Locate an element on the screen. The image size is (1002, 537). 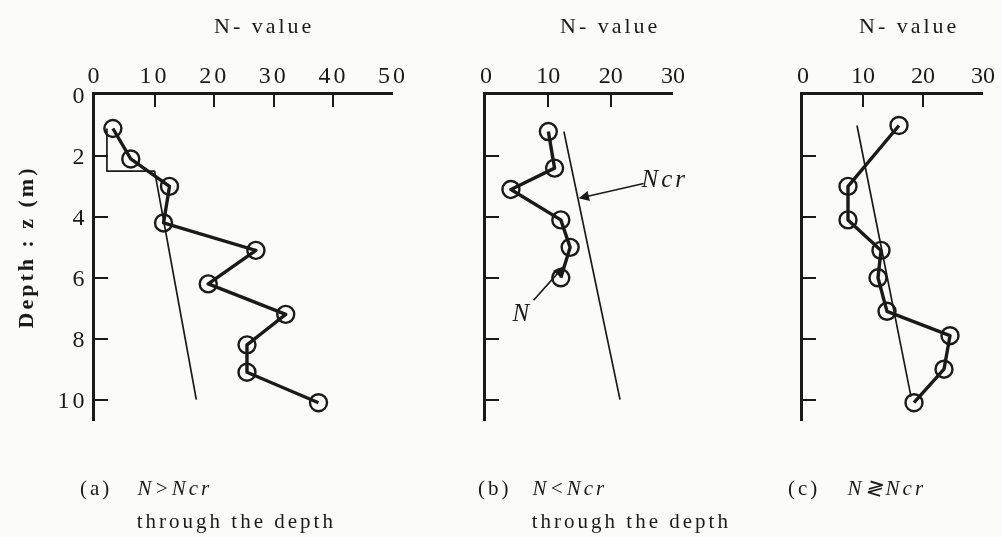
text: N>Ncr through the depth is located at coordinates (236, 504).